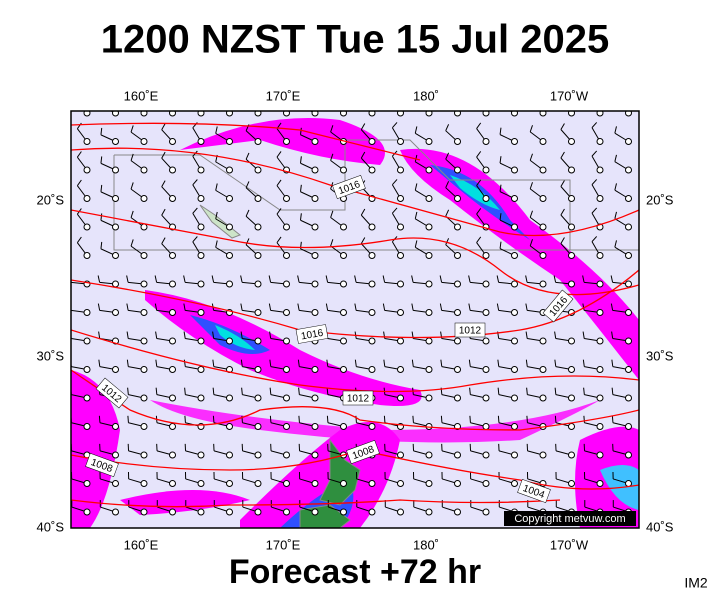  I want to click on isobar-label: 1012, so click(470, 330).